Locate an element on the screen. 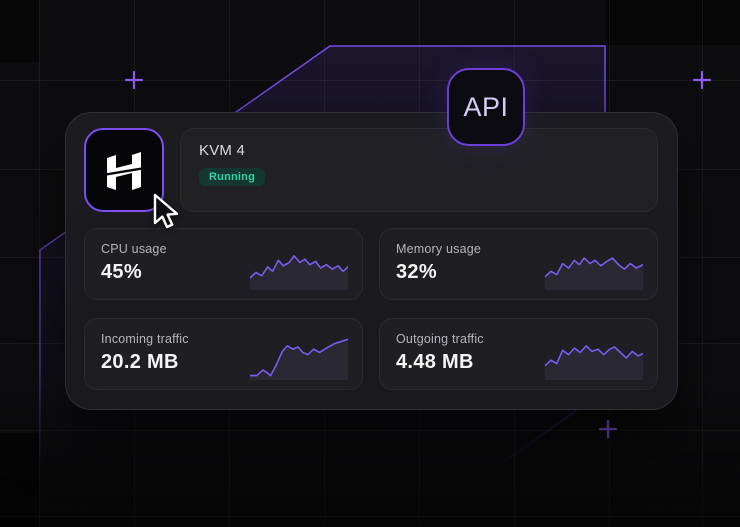 The height and width of the screenshot is (527, 740). incoming-traffic-sparkline-chart is located at coordinates (299, 358).